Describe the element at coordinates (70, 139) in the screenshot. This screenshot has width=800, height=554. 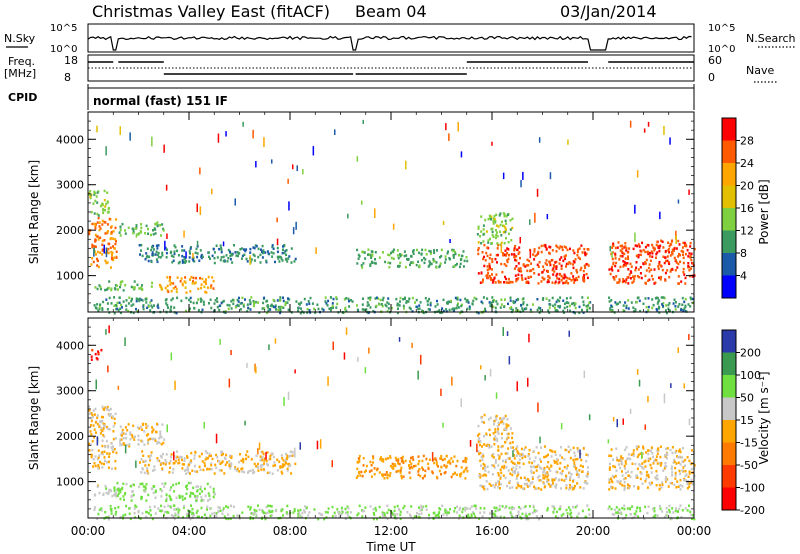
I see `power-ytick-label: 4000` at that location.